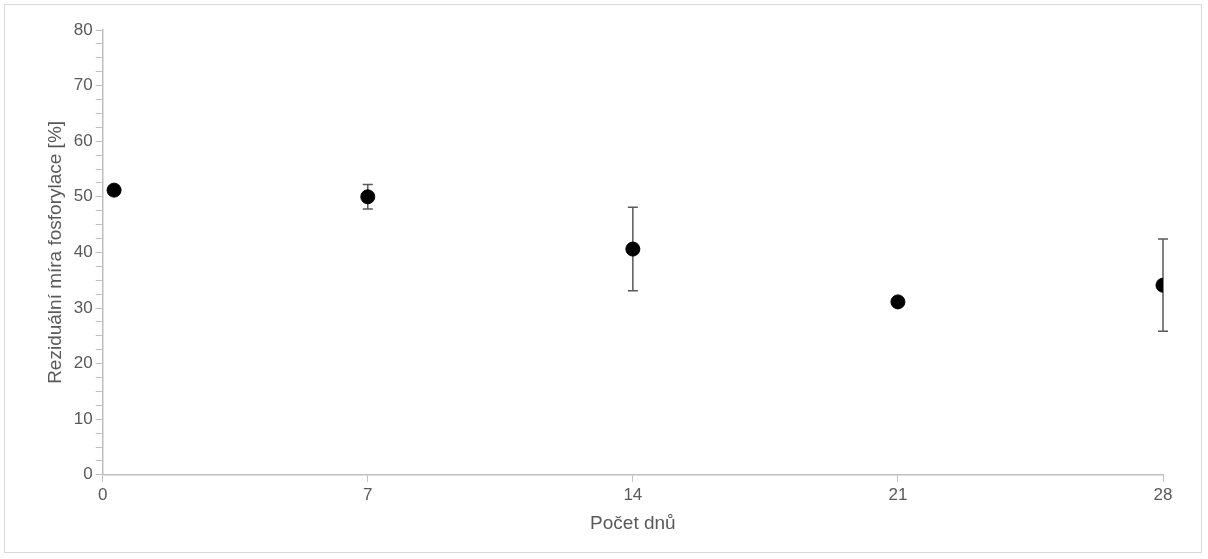 This screenshot has height=559, width=1208. Describe the element at coordinates (88, 474) in the screenshot. I see `y-tick-label: 0` at that location.